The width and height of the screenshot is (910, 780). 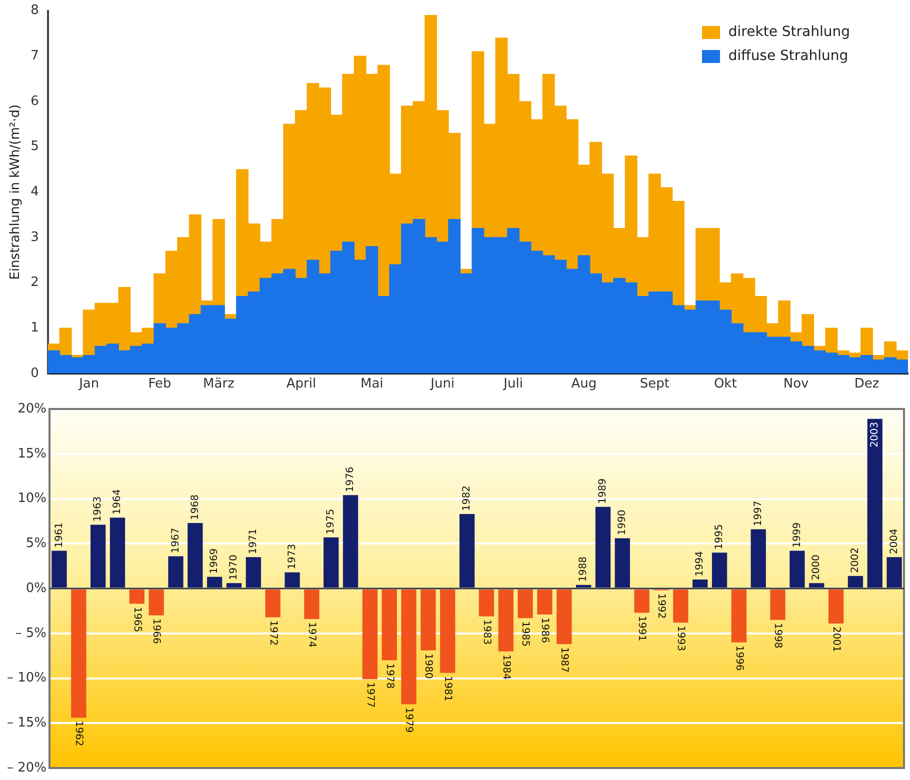 I want to click on x-tick-label: 1993, so click(x=680, y=639).